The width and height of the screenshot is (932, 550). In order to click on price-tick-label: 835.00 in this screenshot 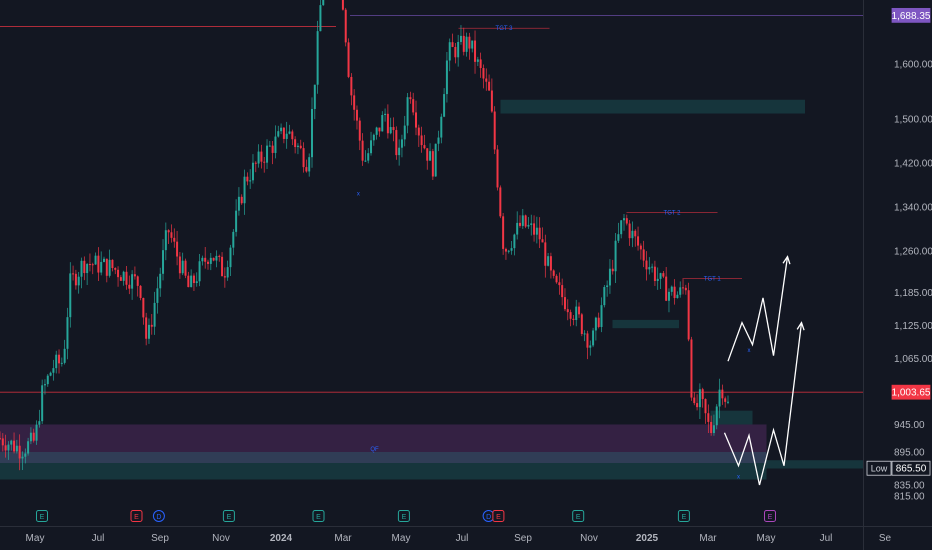, I will do `click(909, 486)`.